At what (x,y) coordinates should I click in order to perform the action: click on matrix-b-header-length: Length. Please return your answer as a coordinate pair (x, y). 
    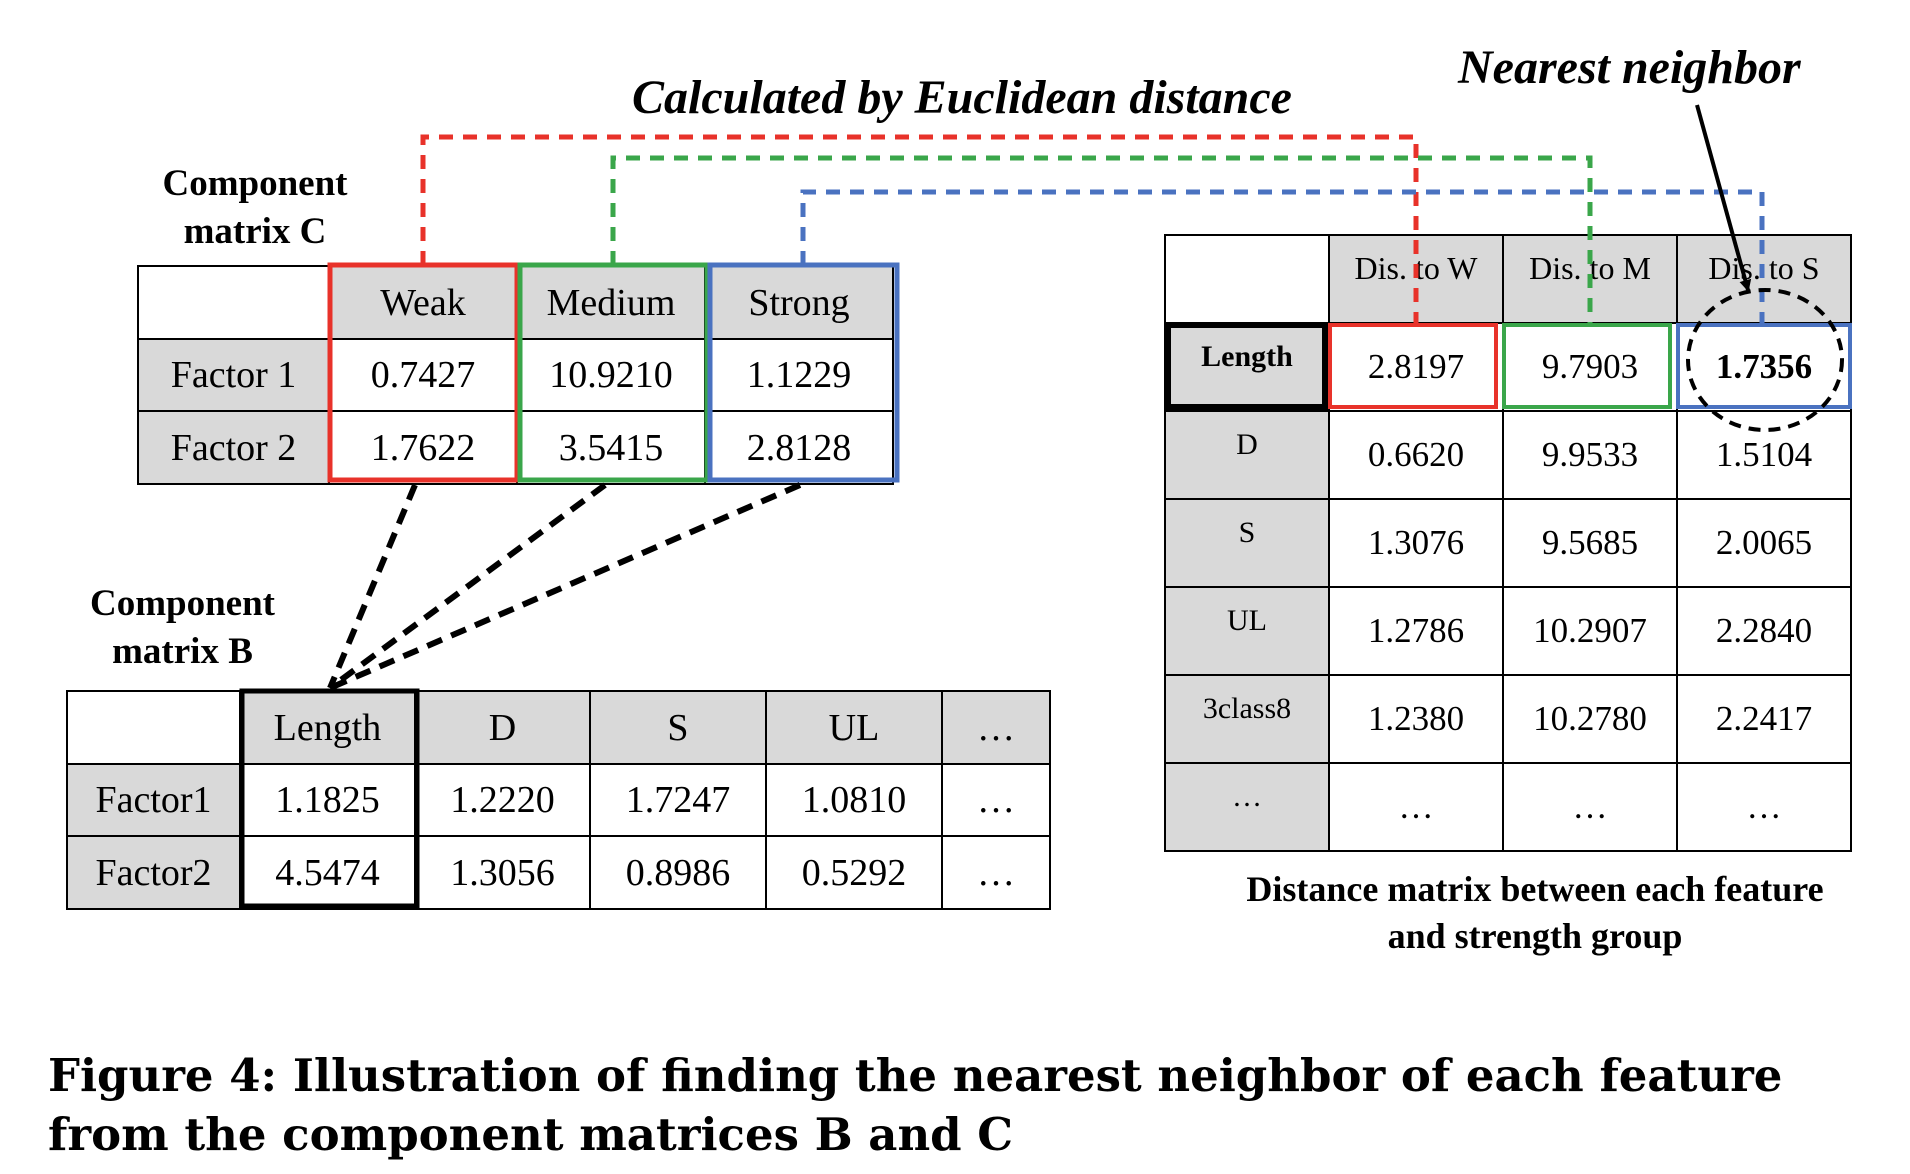
    Looking at the image, I should click on (327, 727).